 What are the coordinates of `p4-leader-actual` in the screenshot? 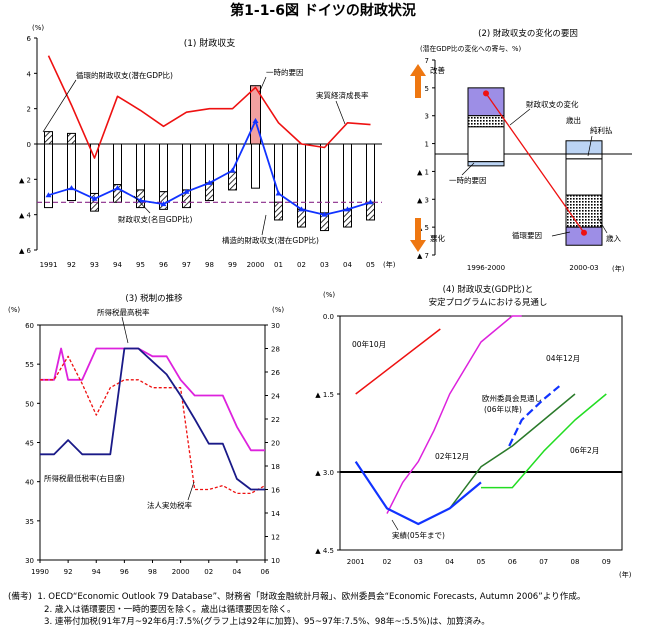 It's located at (395, 525).